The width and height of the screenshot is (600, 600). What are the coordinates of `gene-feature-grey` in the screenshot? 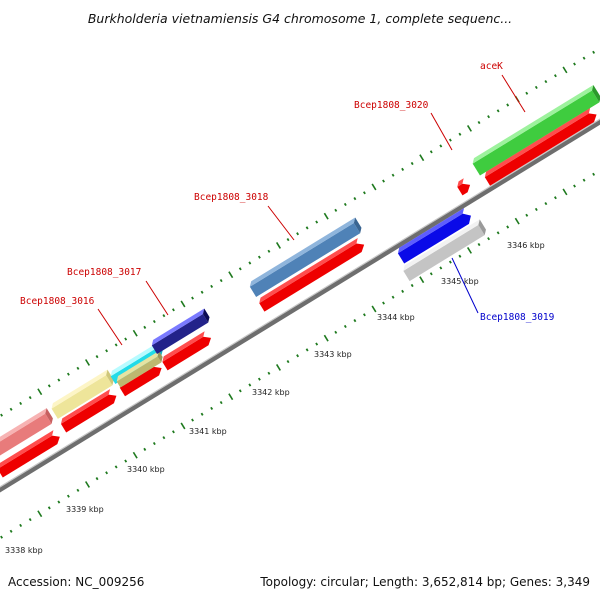 It's located at (444, 250).